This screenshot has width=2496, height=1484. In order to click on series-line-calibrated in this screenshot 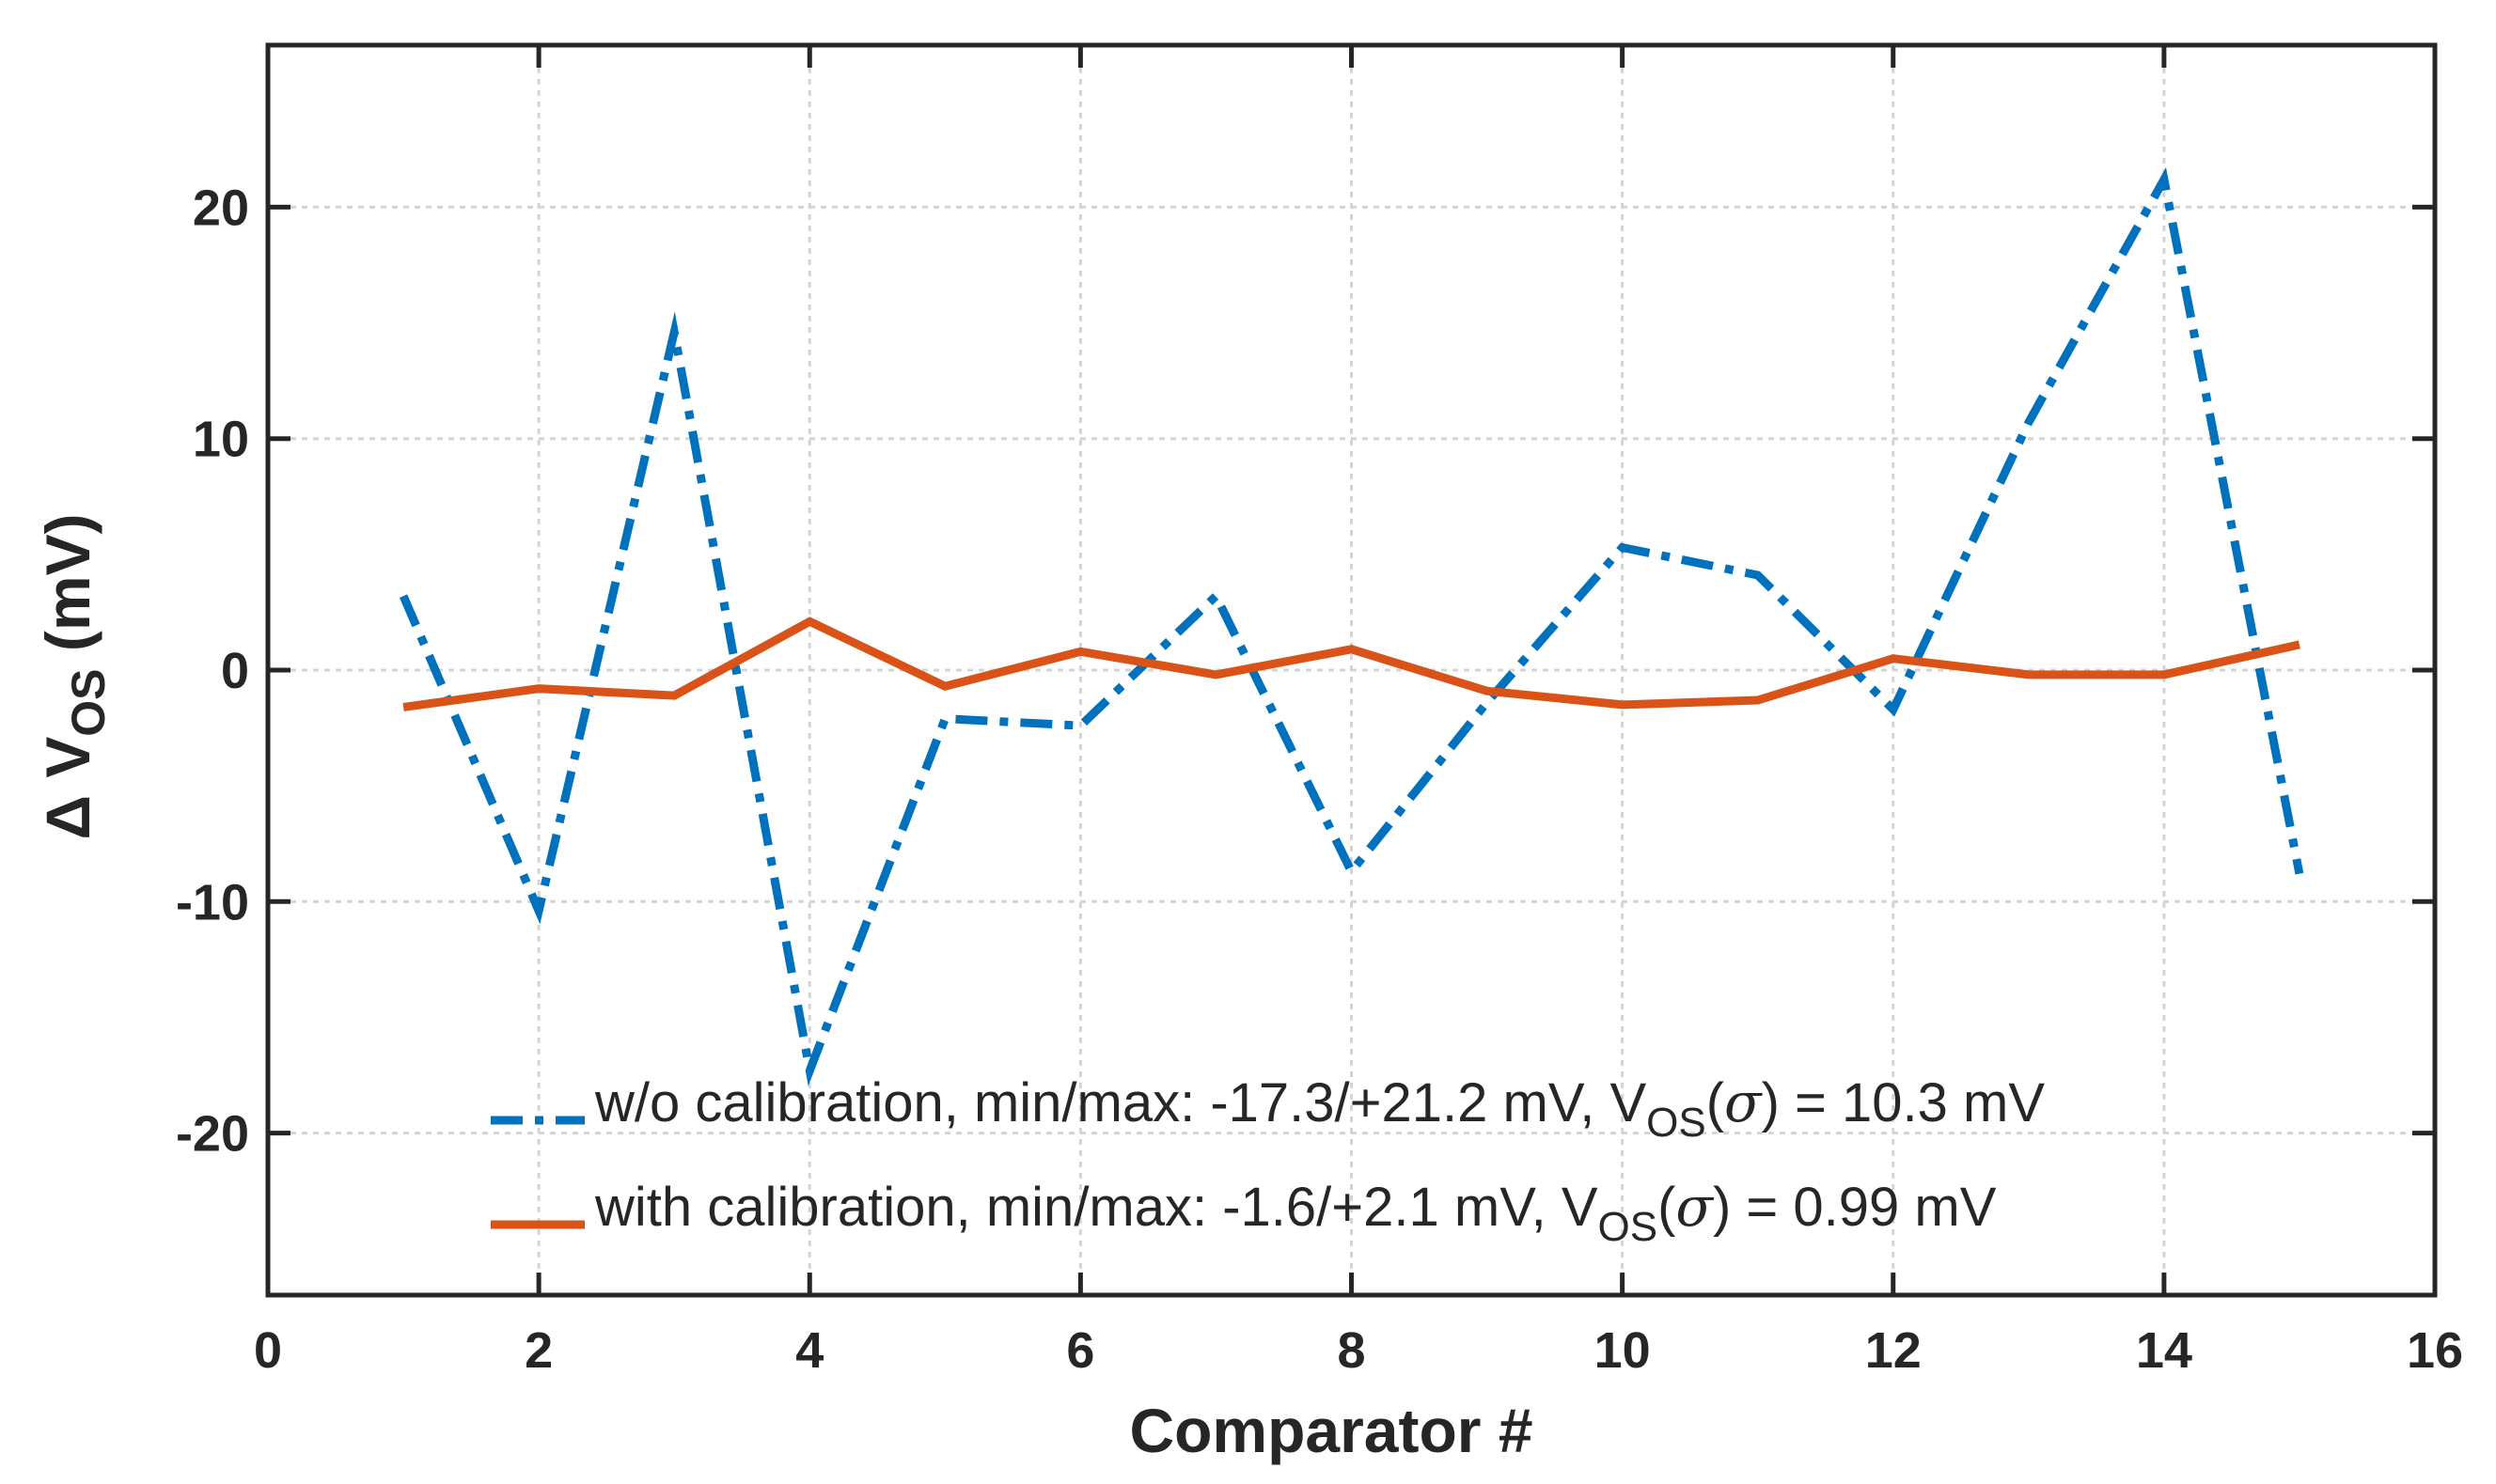, I will do `click(1351, 664)`.